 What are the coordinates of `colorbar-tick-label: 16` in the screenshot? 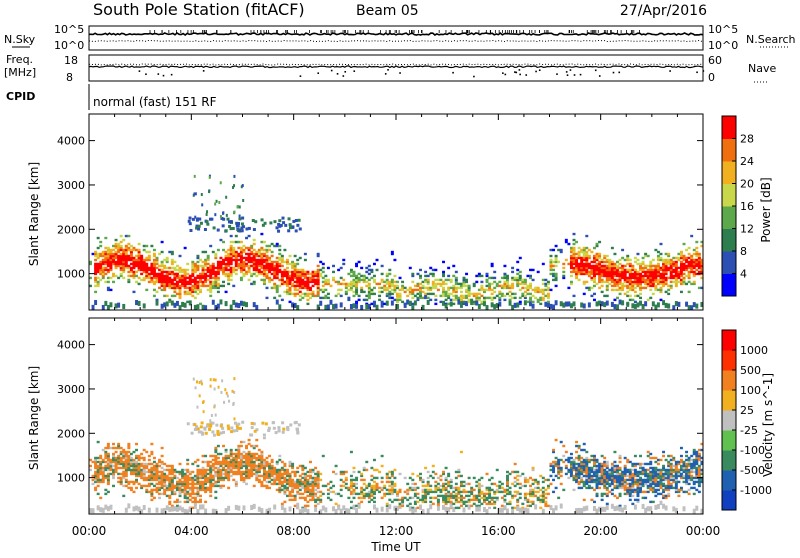 It's located at (747, 206).